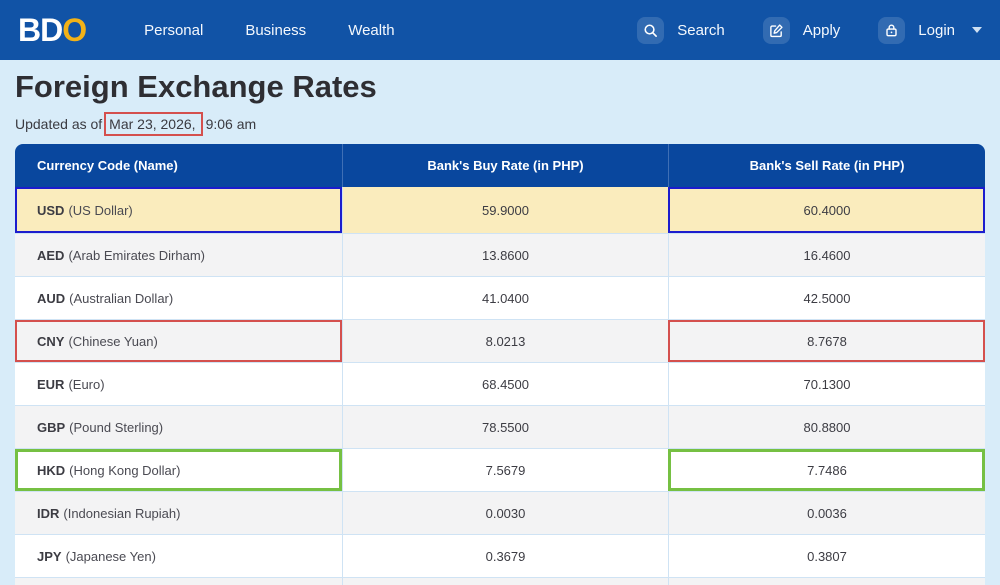  What do you see at coordinates (51, 427) in the screenshot?
I see `currency-code: GBP` at bounding box center [51, 427].